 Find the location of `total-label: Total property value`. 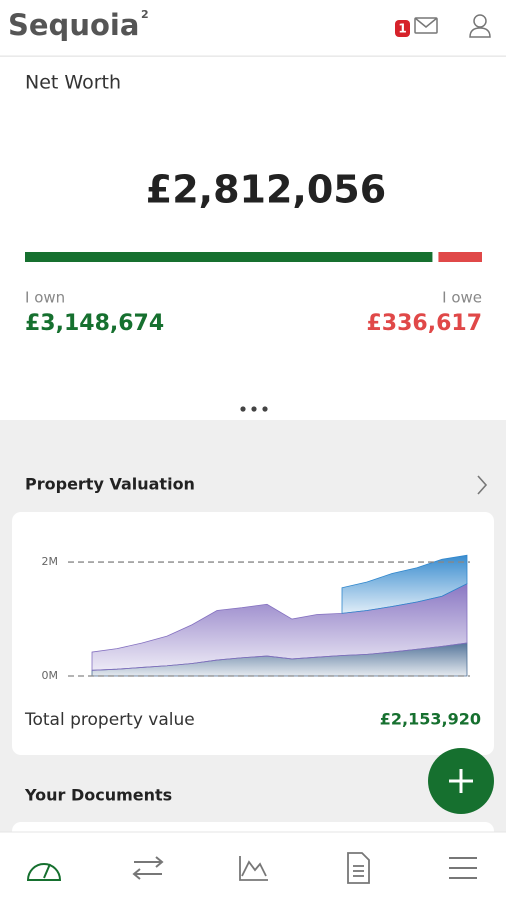

total-label: Total property value is located at coordinates (109, 720).